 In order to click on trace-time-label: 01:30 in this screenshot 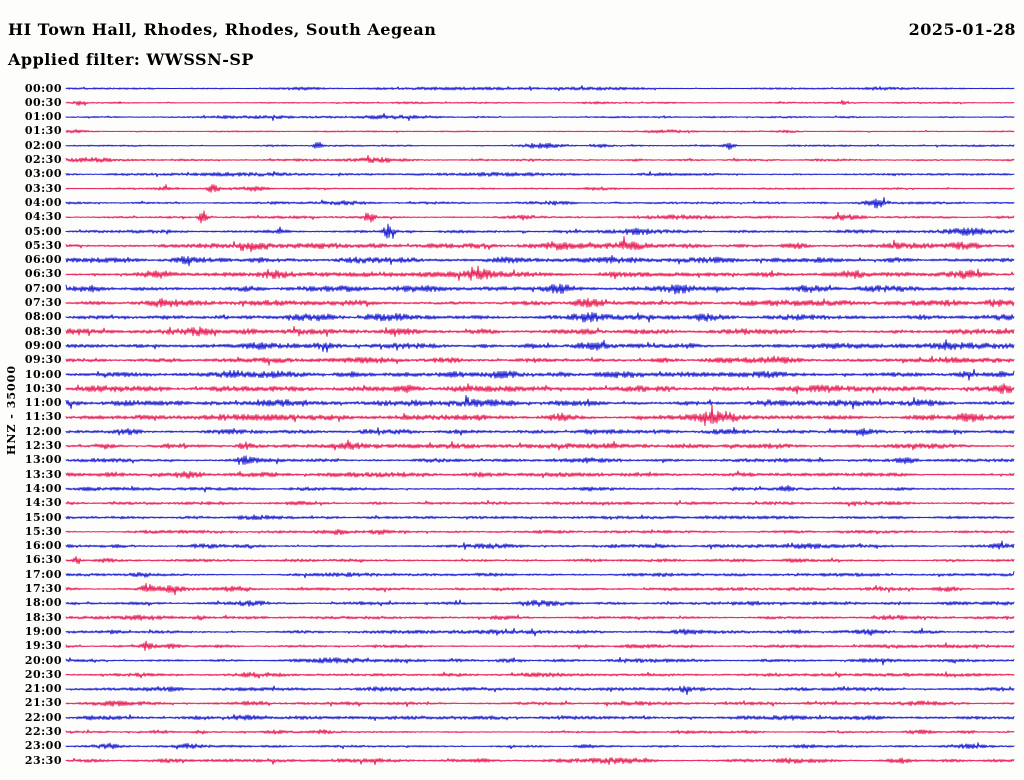, I will do `click(43, 131)`.